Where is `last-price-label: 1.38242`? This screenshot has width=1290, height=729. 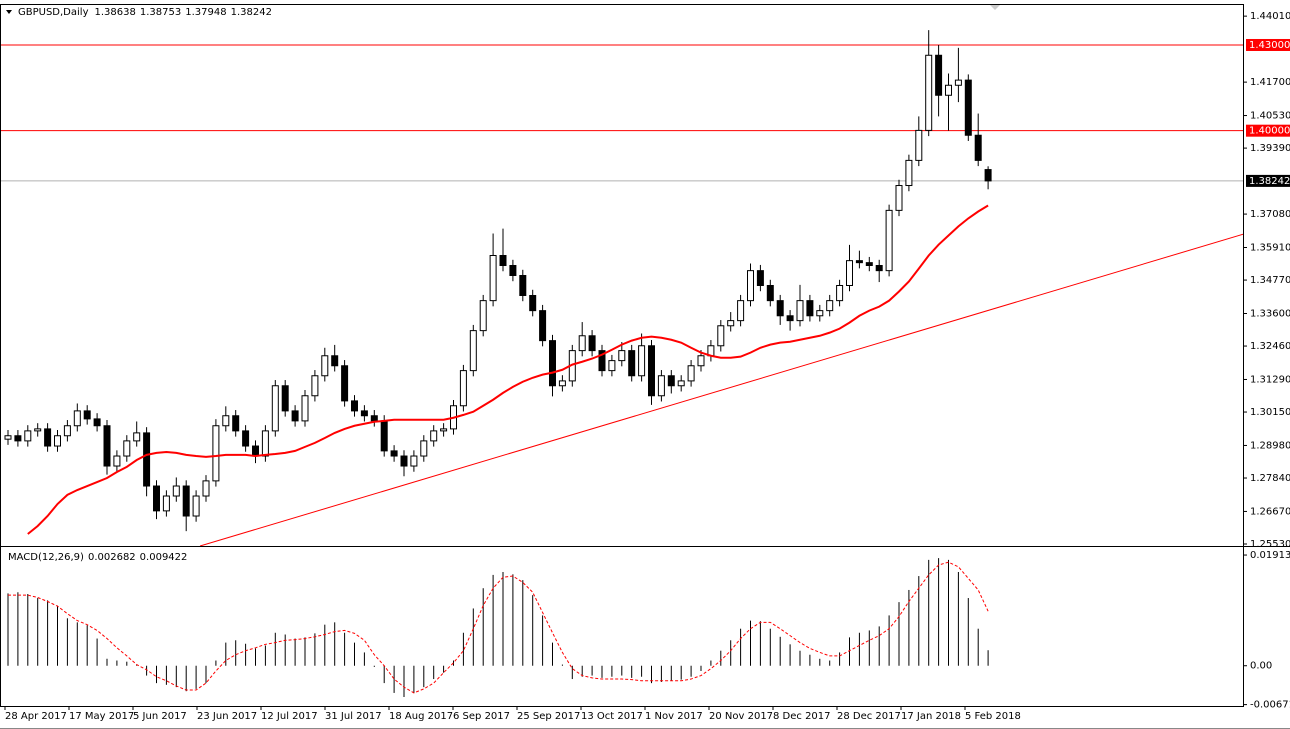 last-price-label: 1.38242 is located at coordinates (1269, 181).